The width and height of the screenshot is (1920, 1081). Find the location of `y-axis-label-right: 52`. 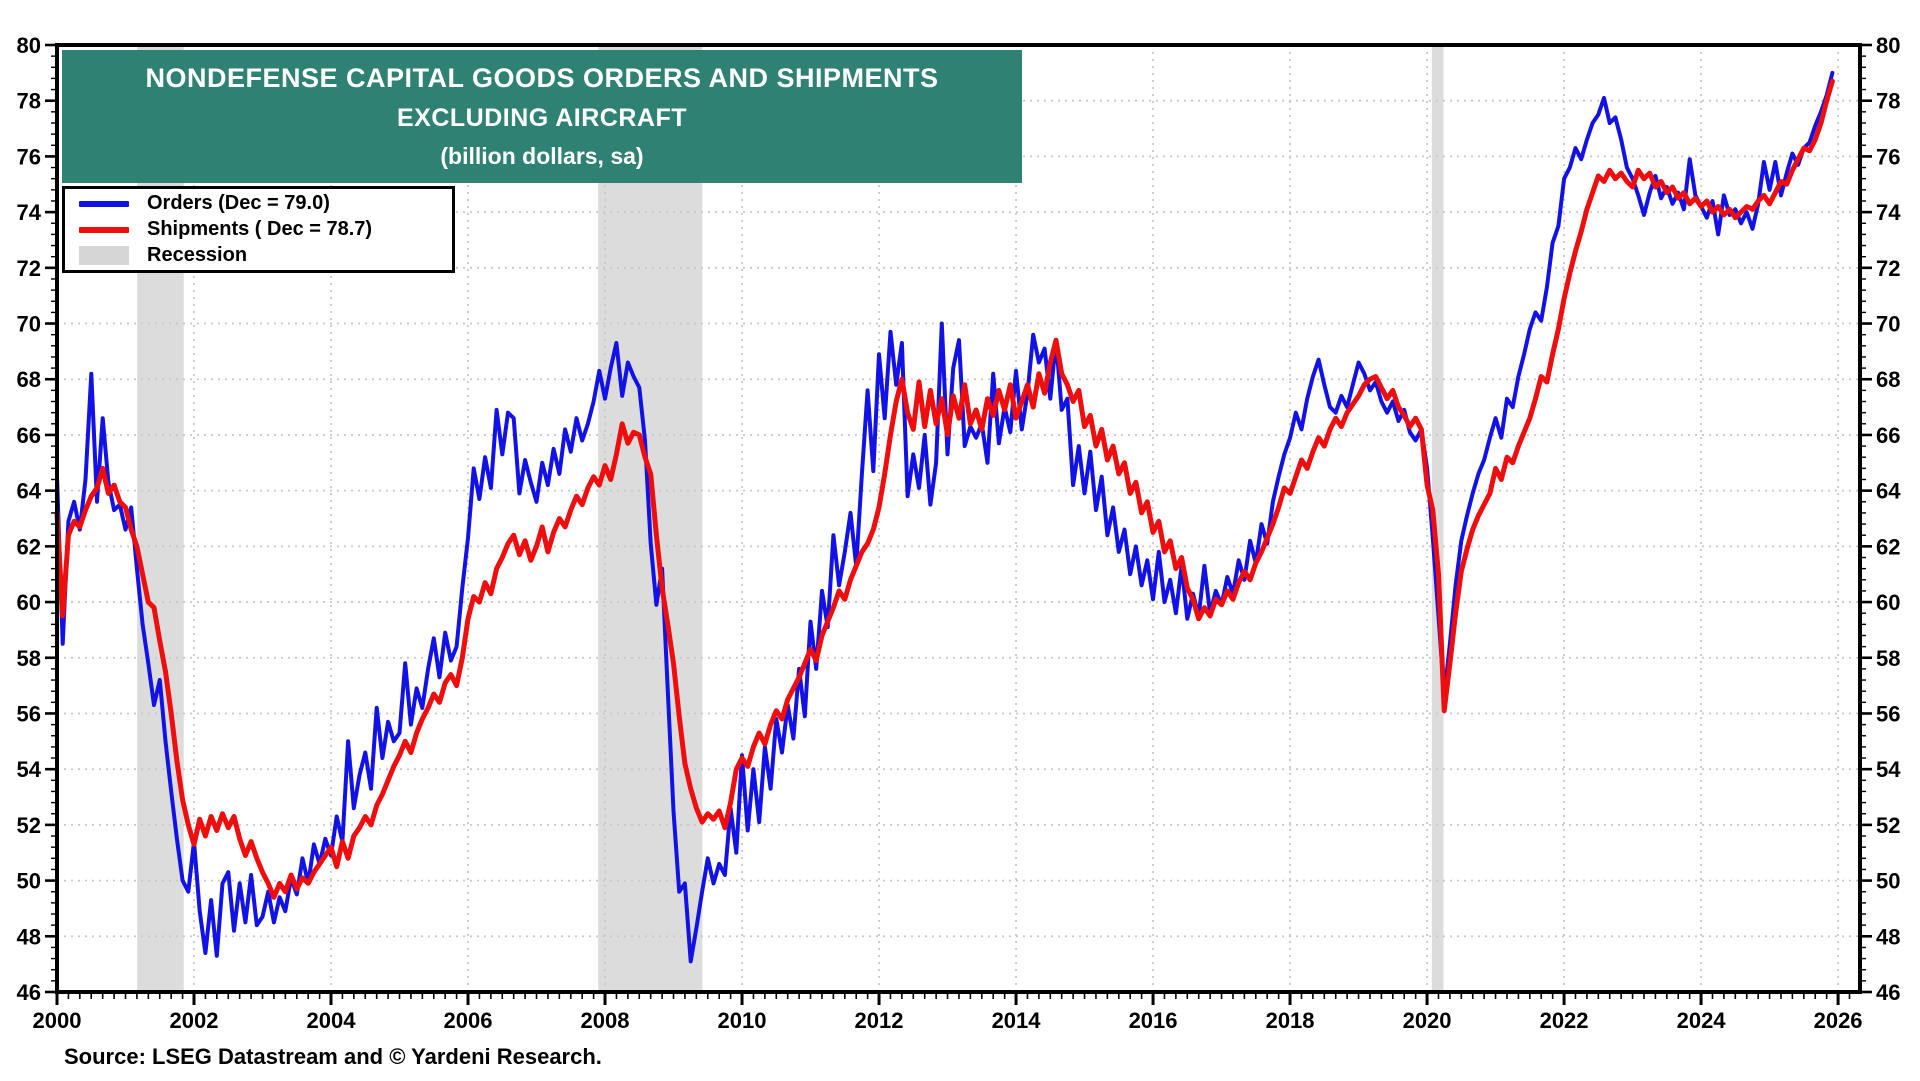

y-axis-label-right: 52 is located at coordinates (1888, 825).